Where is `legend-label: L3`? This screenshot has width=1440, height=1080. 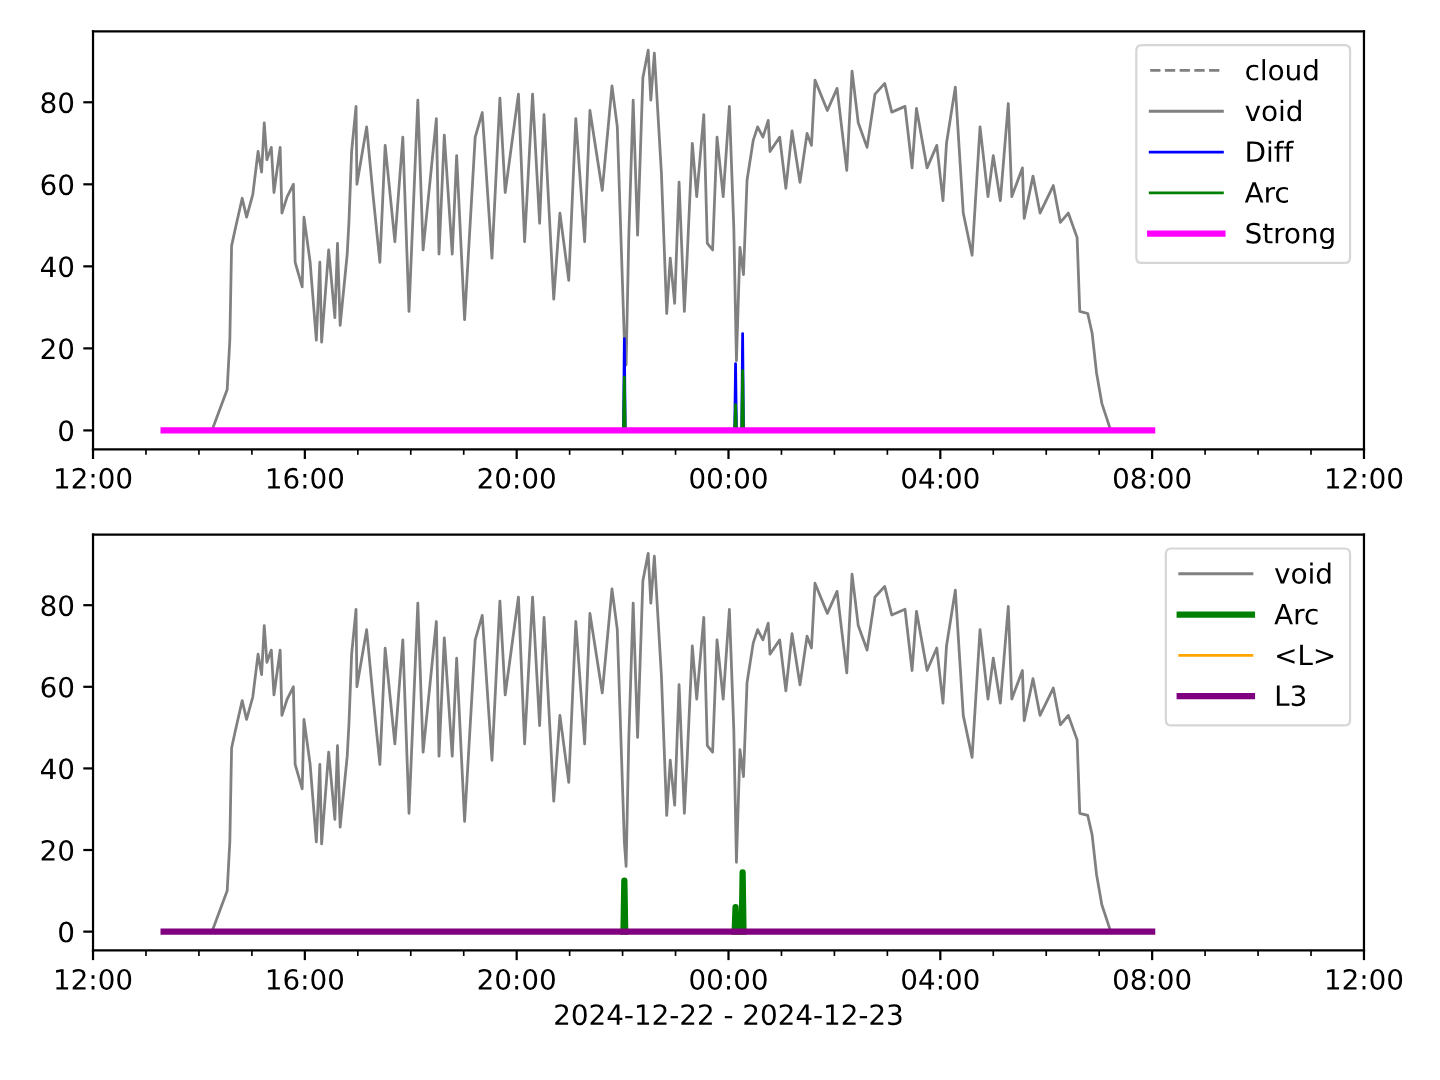
legend-label: L3 is located at coordinates (1291, 696).